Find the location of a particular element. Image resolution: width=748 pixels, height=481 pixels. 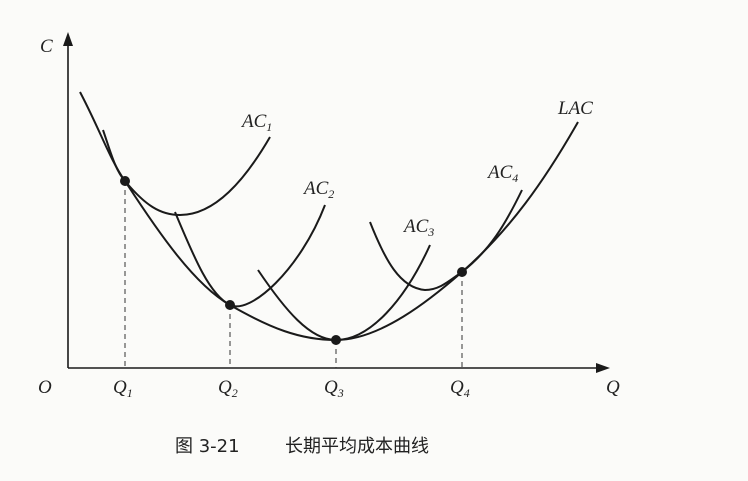

y-label: C is located at coordinates (46, 46).